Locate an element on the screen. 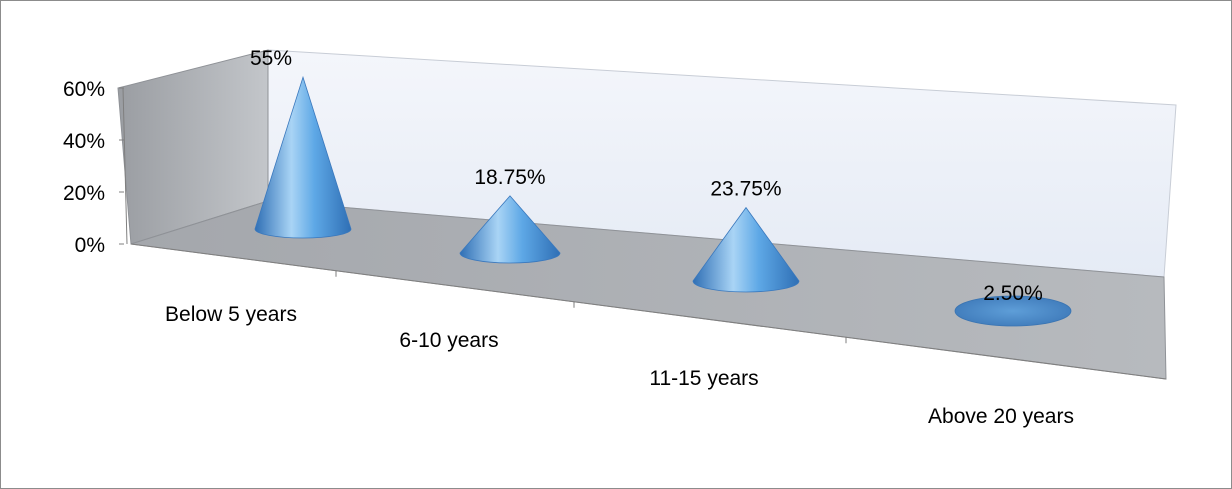  x-axis-ticks is located at coordinates (591, 307).